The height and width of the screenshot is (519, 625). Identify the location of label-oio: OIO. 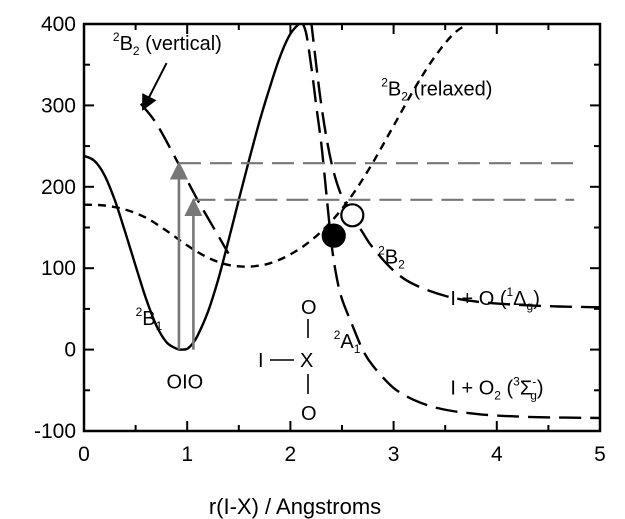
(185, 383).